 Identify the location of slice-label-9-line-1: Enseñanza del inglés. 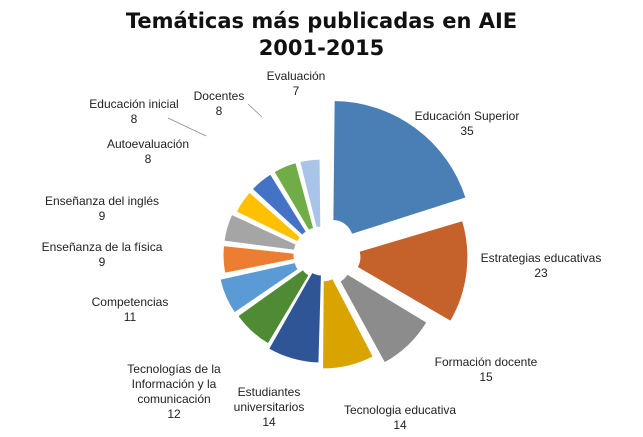
(102, 201).